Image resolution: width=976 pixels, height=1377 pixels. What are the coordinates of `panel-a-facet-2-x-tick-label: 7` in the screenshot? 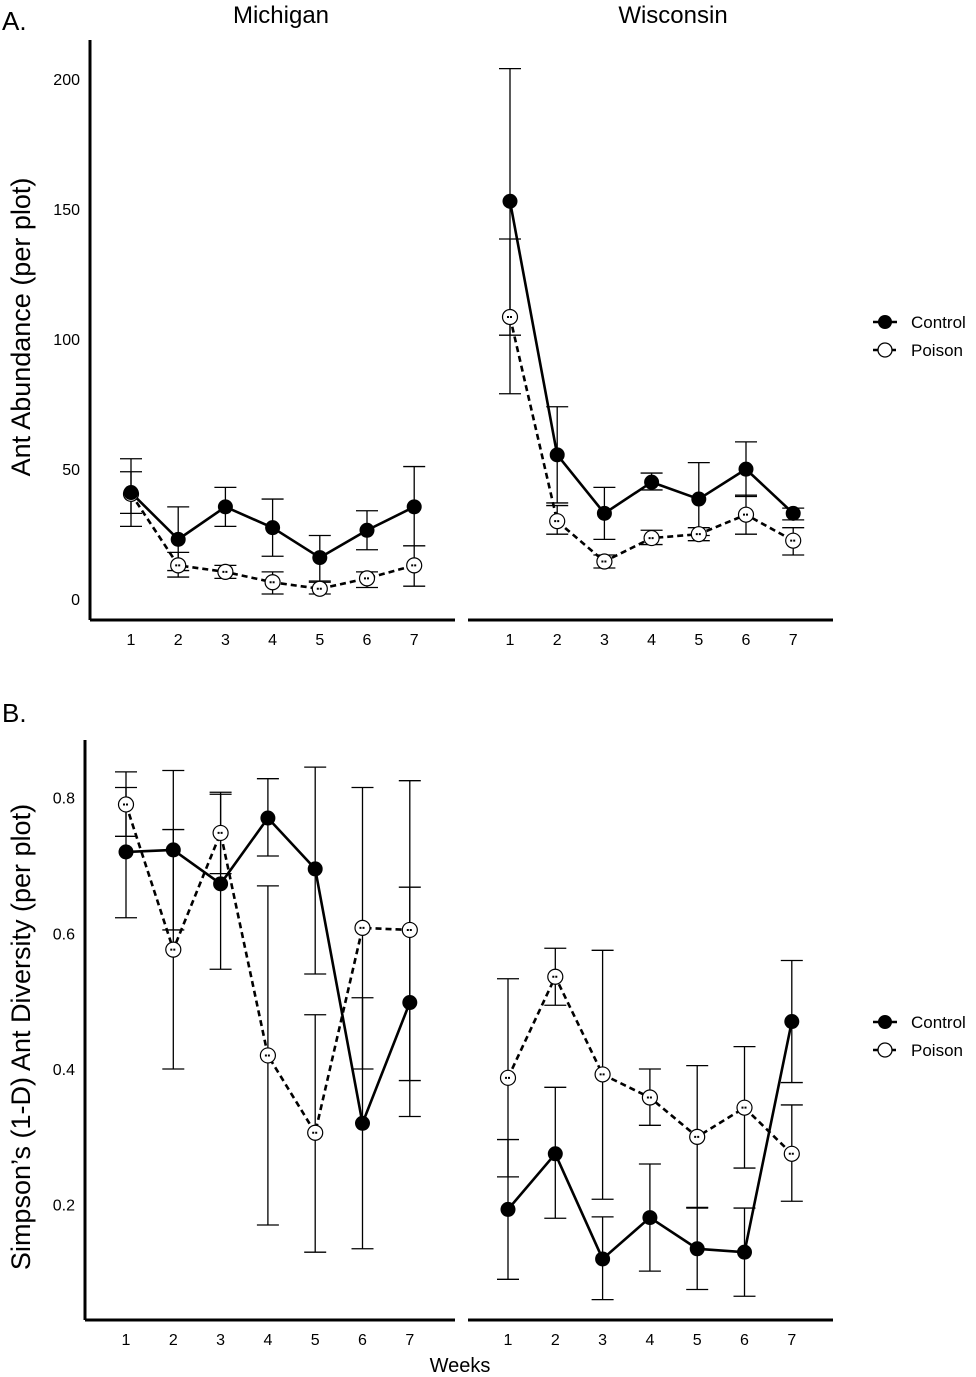 It's located at (793, 640).